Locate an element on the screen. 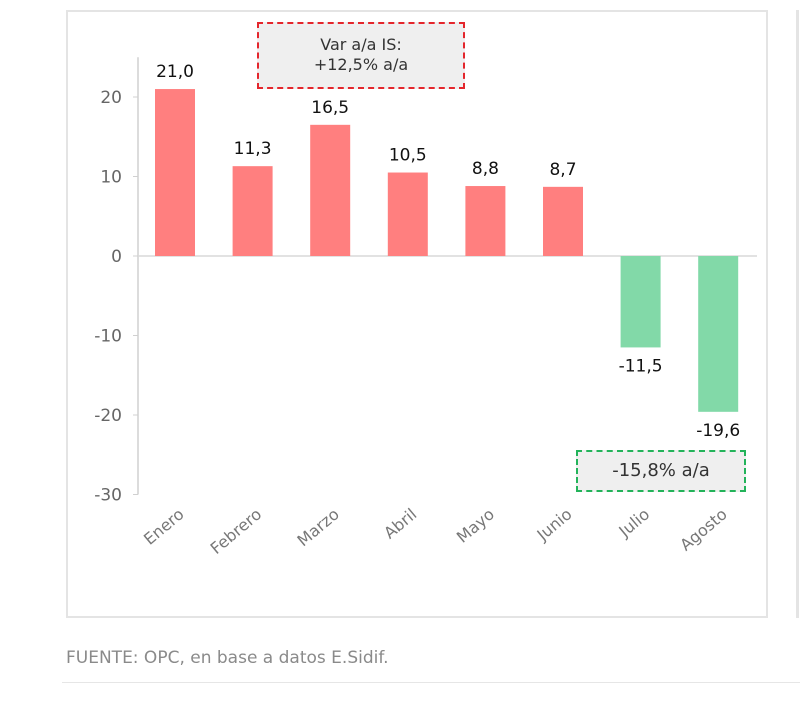 This screenshot has height=704, width=800. x-tick-label: Abril is located at coordinates (400, 524).